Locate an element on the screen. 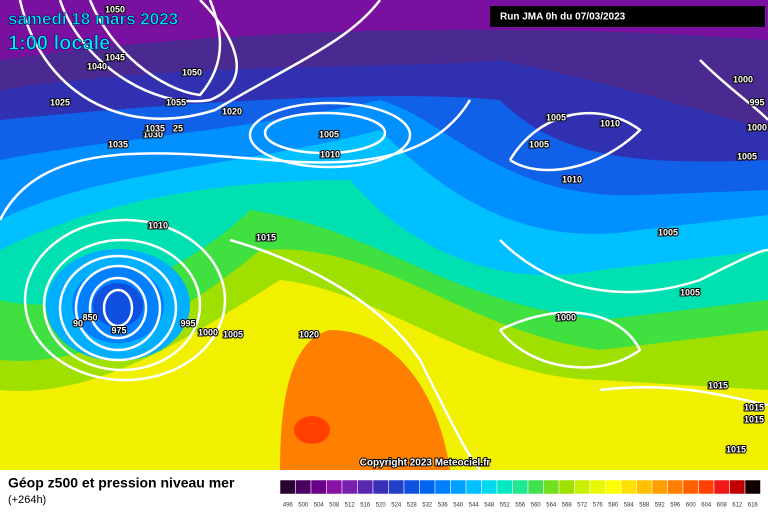 The width and height of the screenshot is (768, 517). isobar-label: 850 is located at coordinates (89, 317).